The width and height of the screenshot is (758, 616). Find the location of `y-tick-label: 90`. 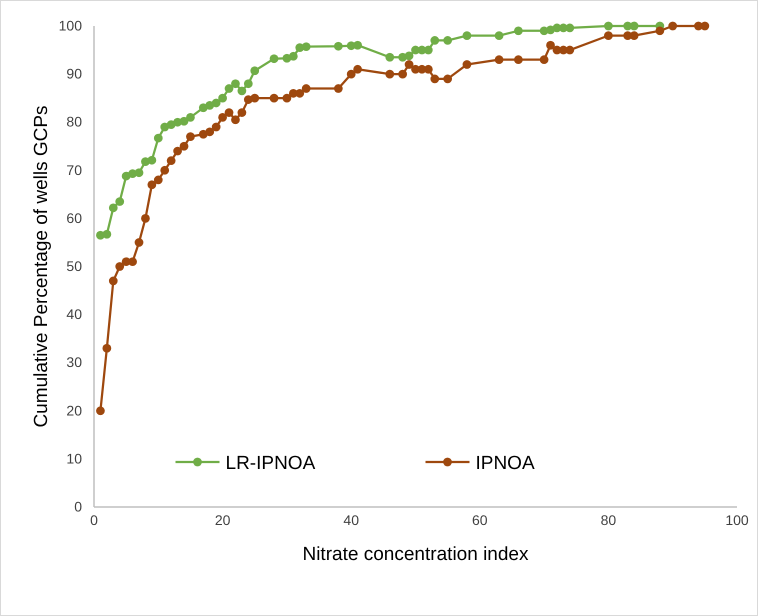

y-tick-label: 90 is located at coordinates (74, 74).